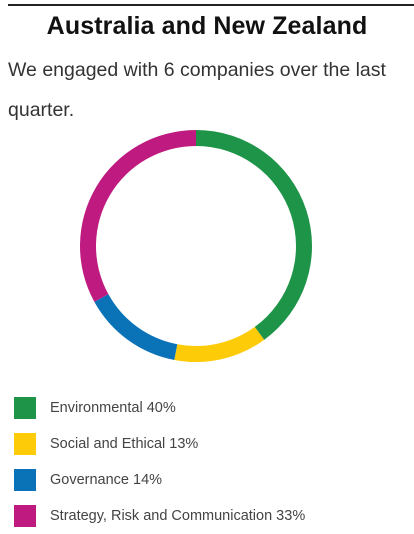 Image resolution: width=414 pixels, height=534 pixels. I want to click on legend-item-environmental: Environmental 40%, so click(159, 408).